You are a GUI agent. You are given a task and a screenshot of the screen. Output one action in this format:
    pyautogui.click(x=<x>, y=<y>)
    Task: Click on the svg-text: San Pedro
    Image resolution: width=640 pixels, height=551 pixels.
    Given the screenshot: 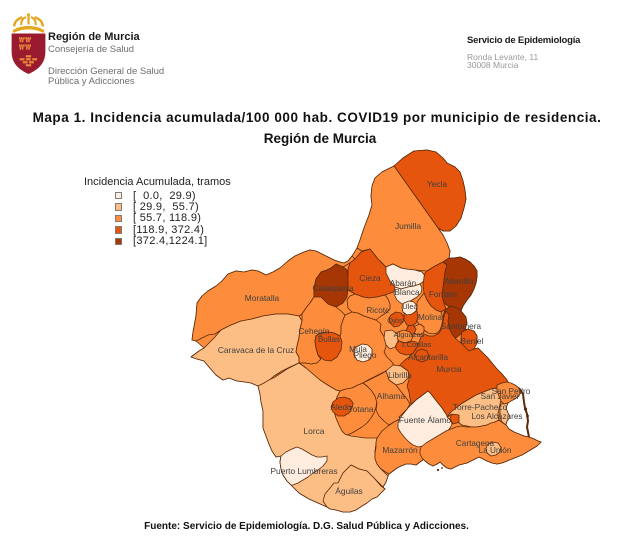 What is the action you would take?
    pyautogui.click(x=511, y=391)
    